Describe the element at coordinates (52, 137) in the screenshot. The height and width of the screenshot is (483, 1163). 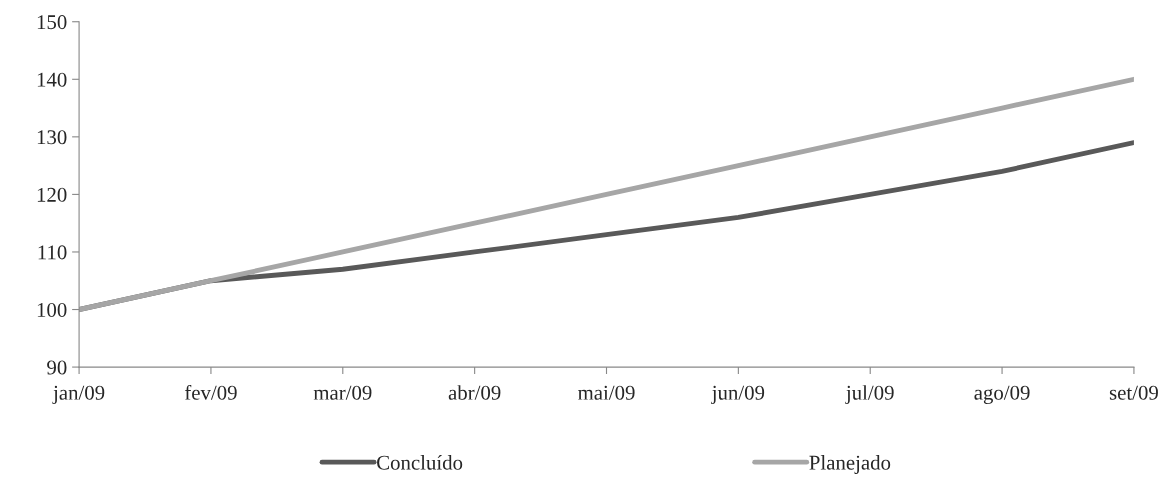
I see `y-tick-label: 130` at that location.